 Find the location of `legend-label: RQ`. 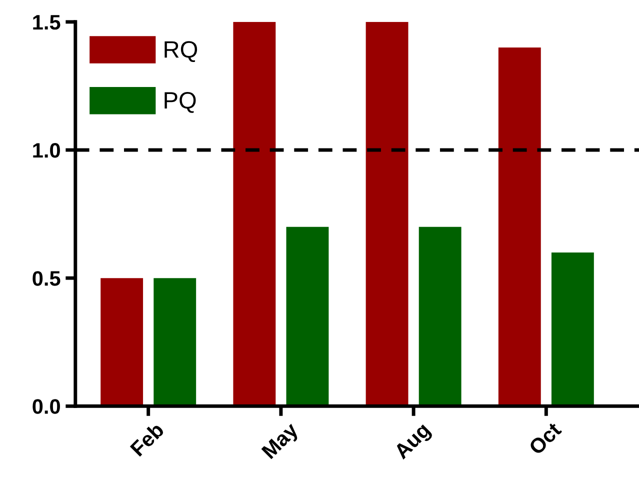

legend-label: RQ is located at coordinates (181, 51).